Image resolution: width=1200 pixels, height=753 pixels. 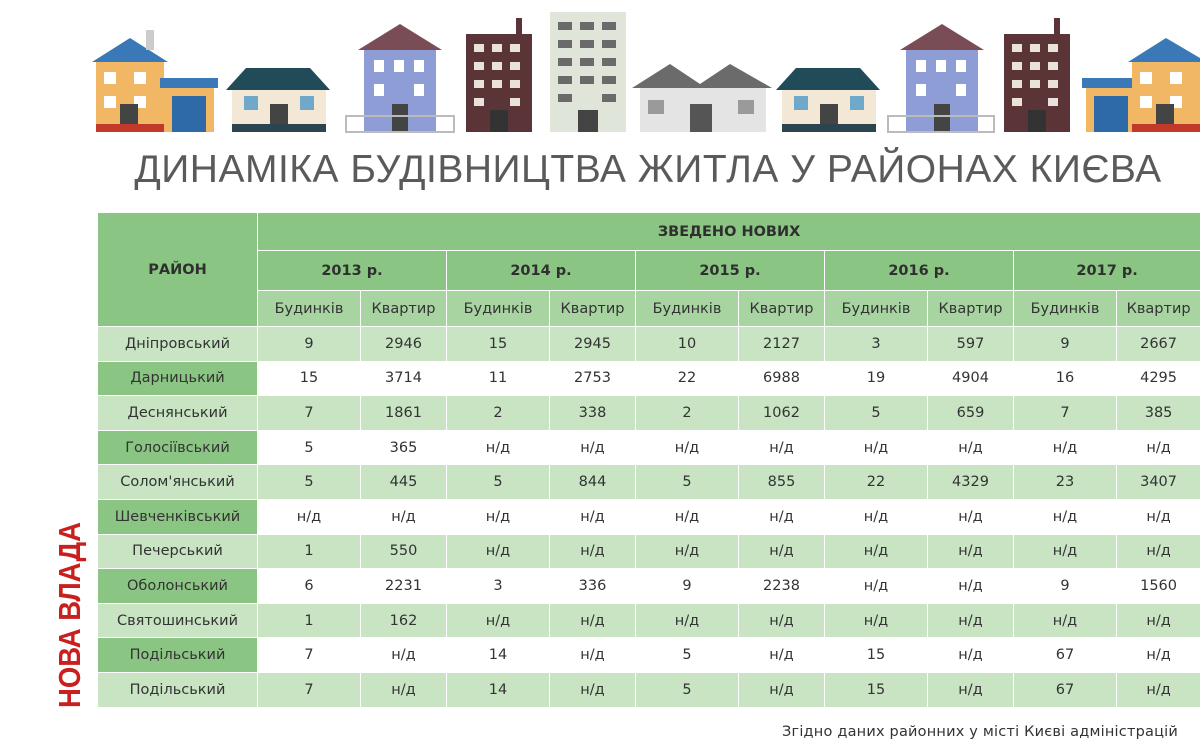 I want to click on buildings-cell: 14, so click(x=498, y=689).